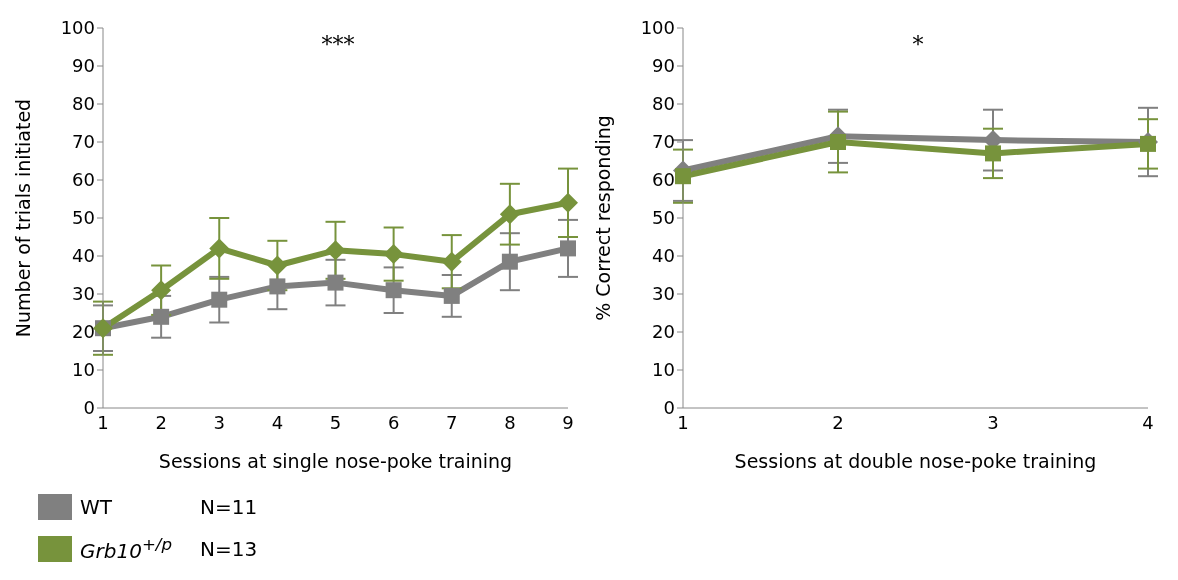 This screenshot has height=580, width=1178. I want to click on text: N=13, so click(229, 549).